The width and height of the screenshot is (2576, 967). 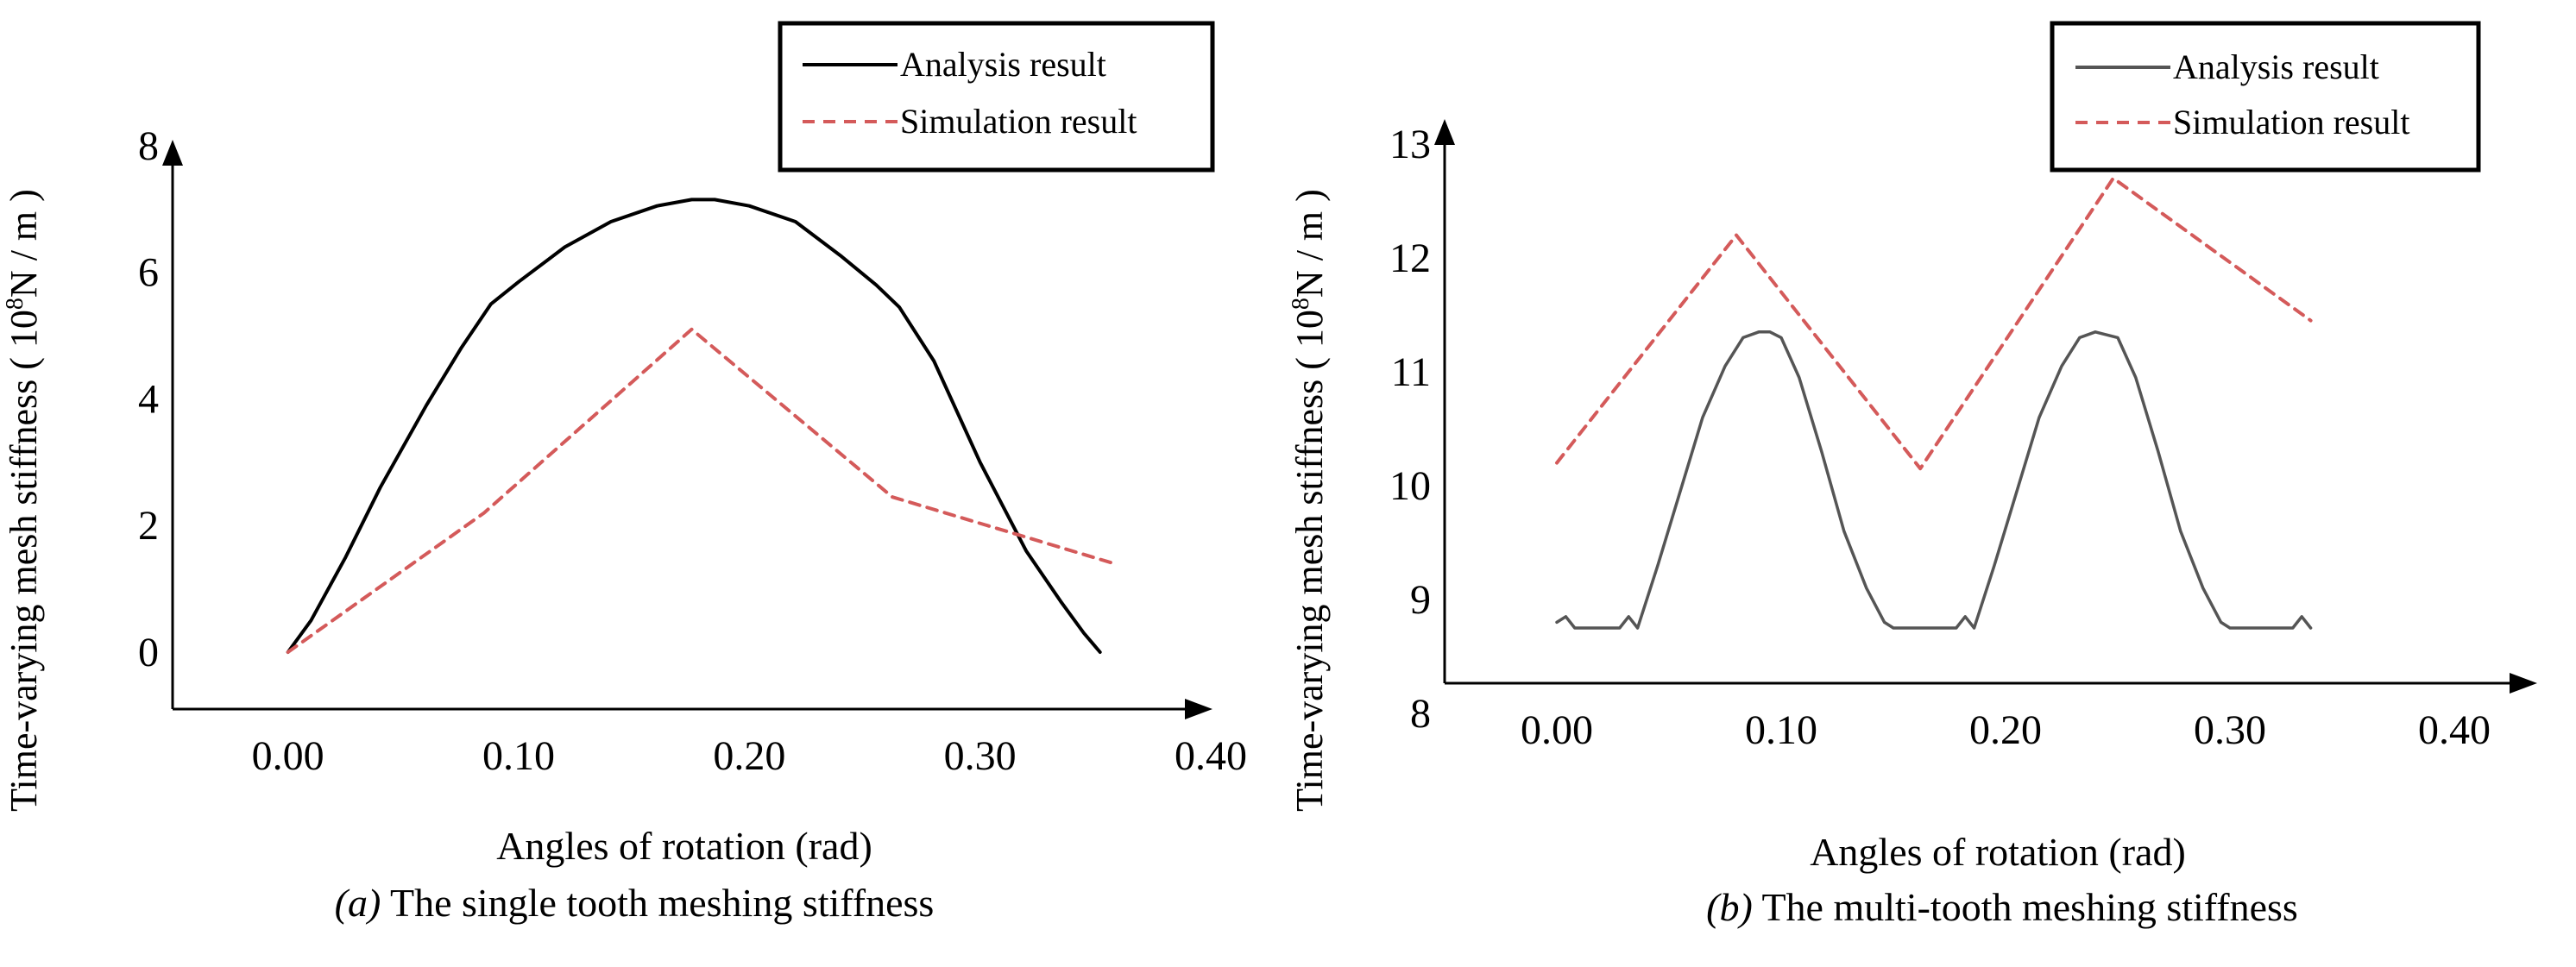 I want to click on legend-analysis-label-b: Analysis result, so click(x=2276, y=66).